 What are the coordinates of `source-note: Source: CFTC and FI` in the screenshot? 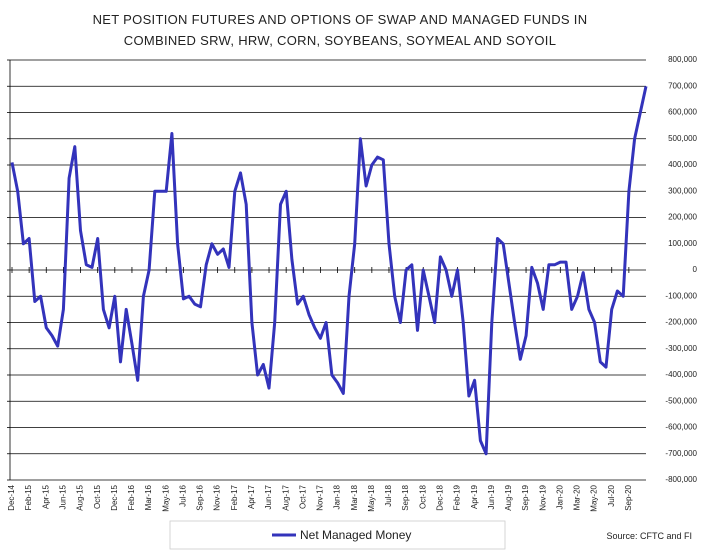 It's located at (649, 536).